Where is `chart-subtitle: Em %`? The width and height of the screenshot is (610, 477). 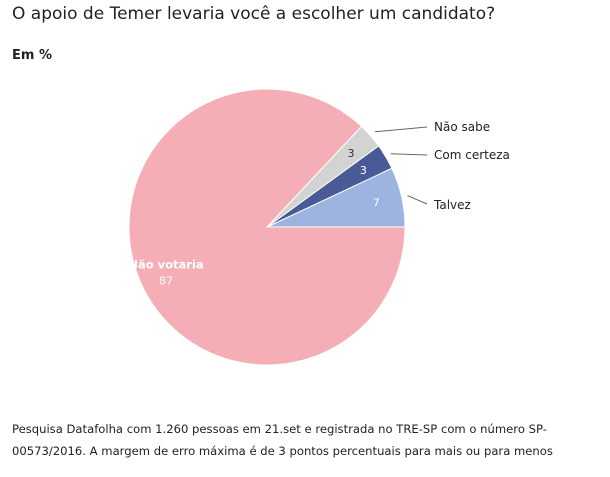 chart-subtitle: Em % is located at coordinates (32, 55).